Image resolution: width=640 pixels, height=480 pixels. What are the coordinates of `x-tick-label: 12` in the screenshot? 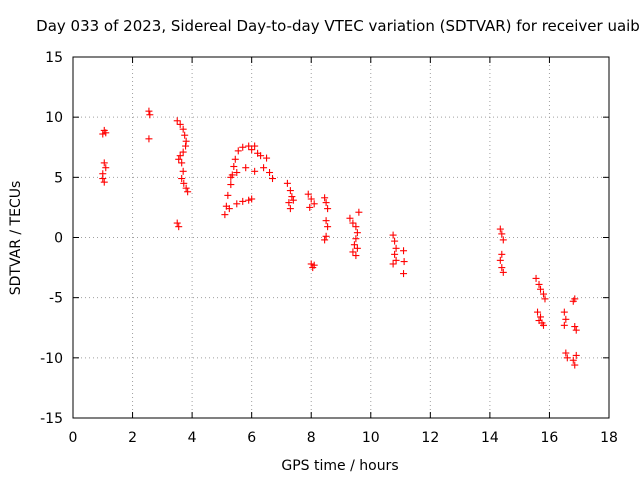 It's located at (430, 438).